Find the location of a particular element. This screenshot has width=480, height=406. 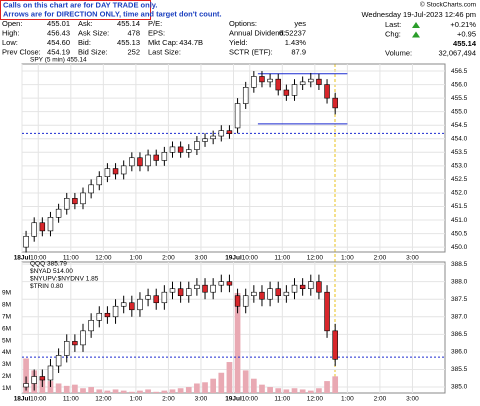

y-tick-label: 385.5 is located at coordinates (459, 369).